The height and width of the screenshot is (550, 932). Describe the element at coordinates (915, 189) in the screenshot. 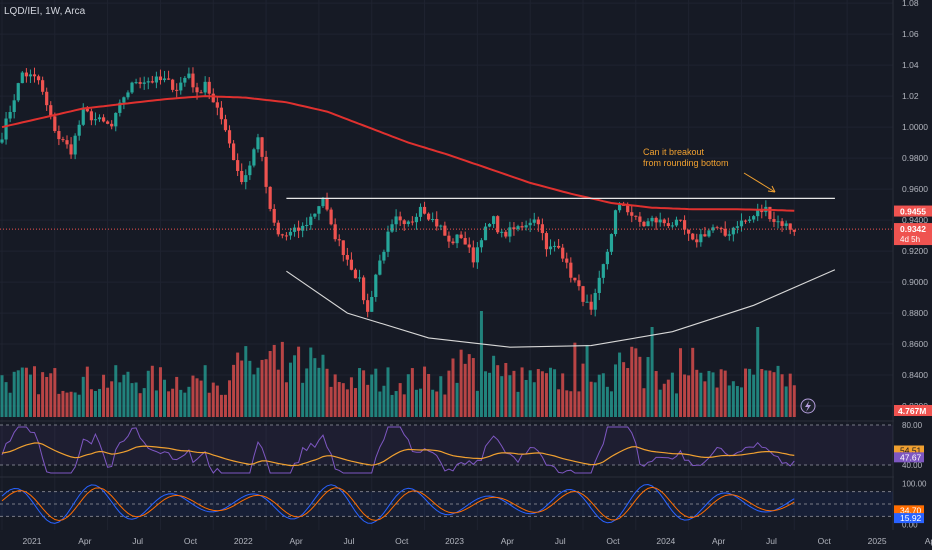

I see `price-tick-6: 0.9600` at that location.